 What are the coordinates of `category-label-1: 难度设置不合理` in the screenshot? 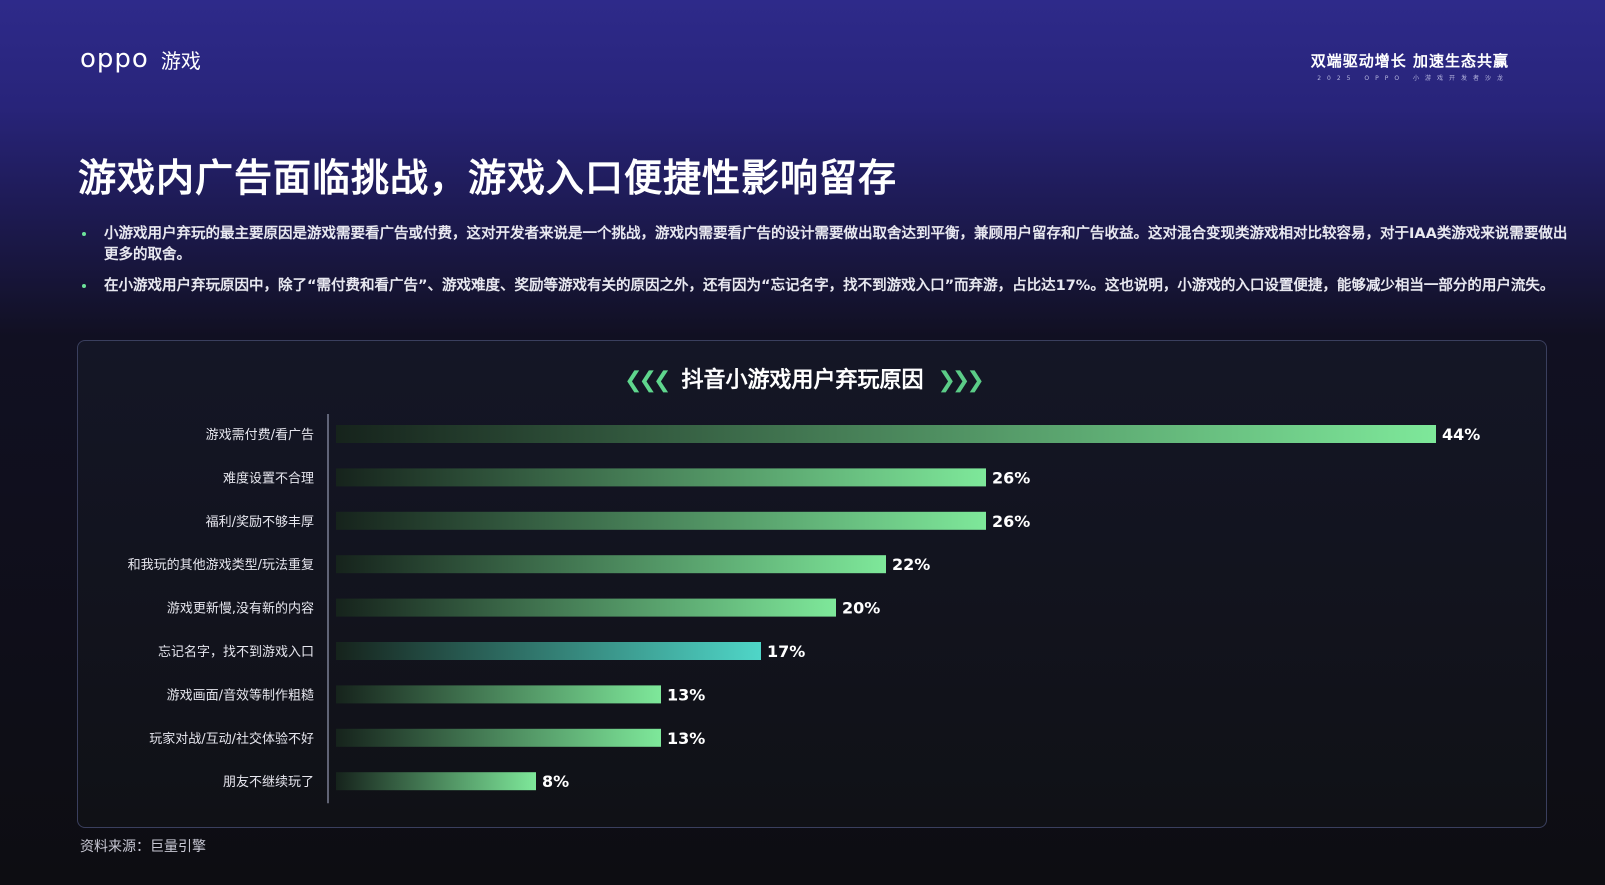 It's located at (268, 478).